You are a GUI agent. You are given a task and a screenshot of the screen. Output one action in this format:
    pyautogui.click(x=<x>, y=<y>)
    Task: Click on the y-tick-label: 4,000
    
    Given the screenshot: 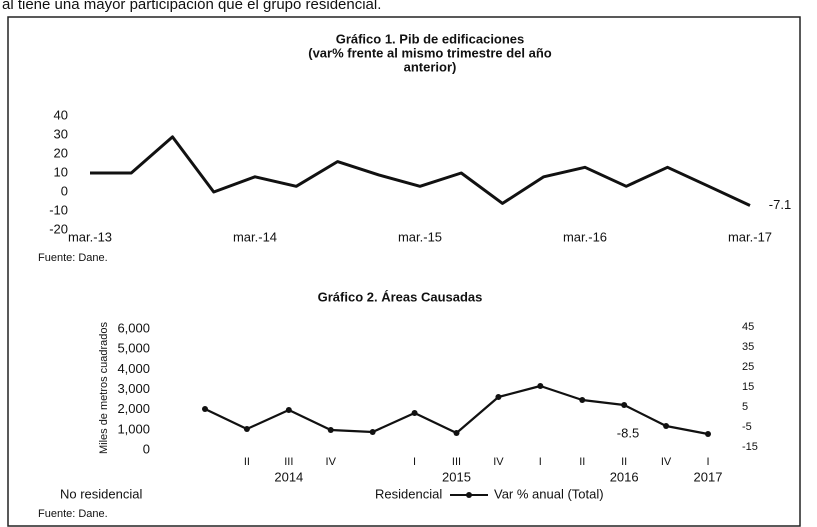 What is the action you would take?
    pyautogui.click(x=133, y=368)
    